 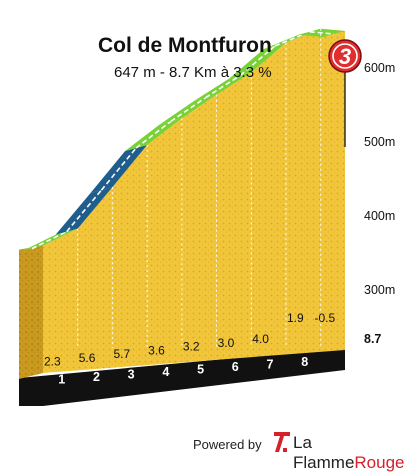 What do you see at coordinates (193, 72) in the screenshot?
I see `chart-subtitle: 647 m - 8.7 Km à 3.3 %` at bounding box center [193, 72].